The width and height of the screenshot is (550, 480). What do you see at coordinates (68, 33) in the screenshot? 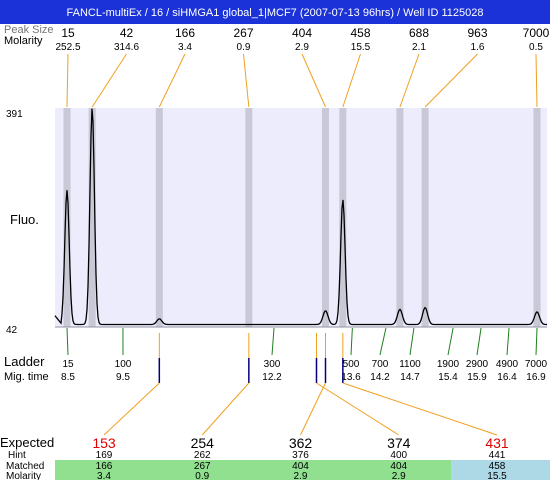
I see `peak-size-value: 15` at bounding box center [68, 33].